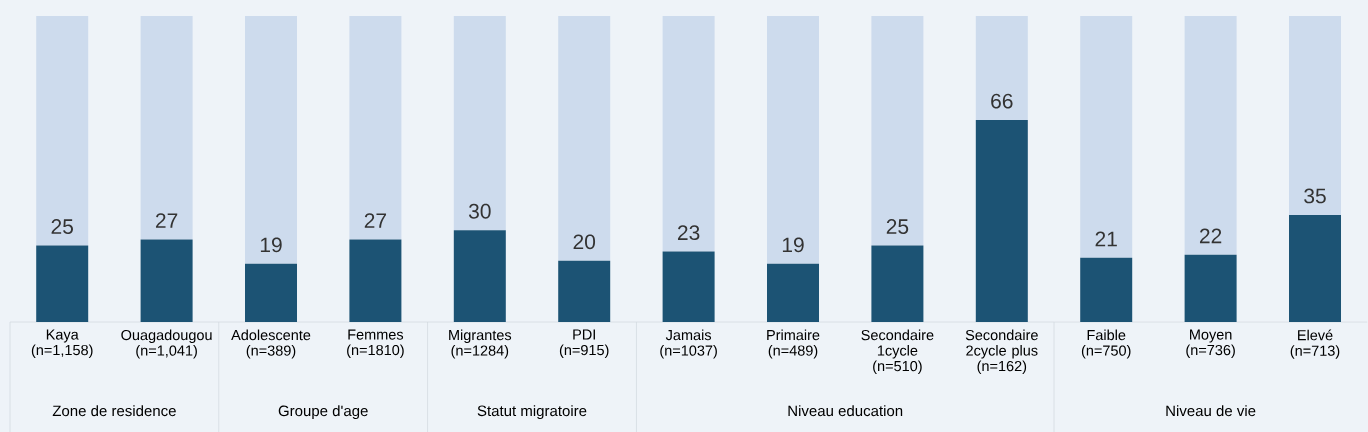 This screenshot has height=432, width=1368. Describe the element at coordinates (1002, 101) in the screenshot. I see `data-label: 66` at that location.